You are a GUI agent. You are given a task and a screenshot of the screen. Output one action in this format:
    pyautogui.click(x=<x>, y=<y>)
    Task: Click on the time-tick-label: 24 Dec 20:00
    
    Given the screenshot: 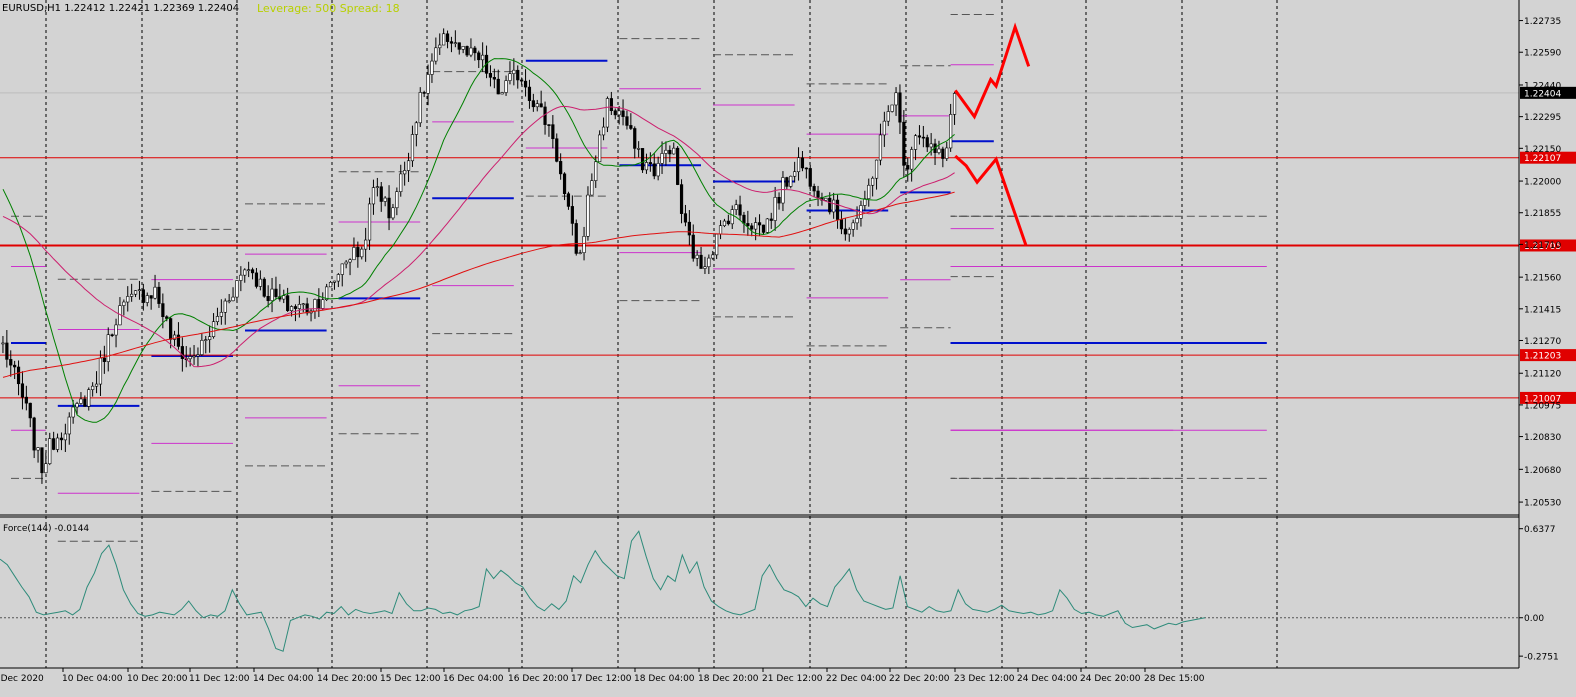 What is the action you would take?
    pyautogui.click(x=1110, y=679)
    